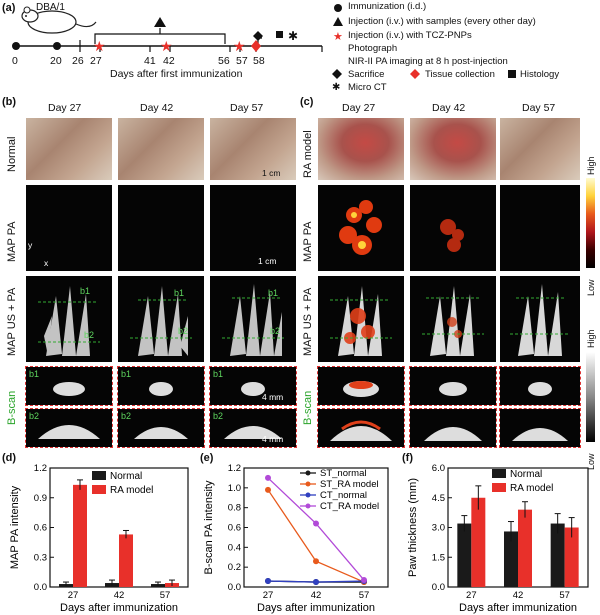 Image resolution: width=600 pixels, height=615 pixels. Describe the element at coordinates (453, 428) in the screenshot. I see `c-bscan-b2-day42` at that location.